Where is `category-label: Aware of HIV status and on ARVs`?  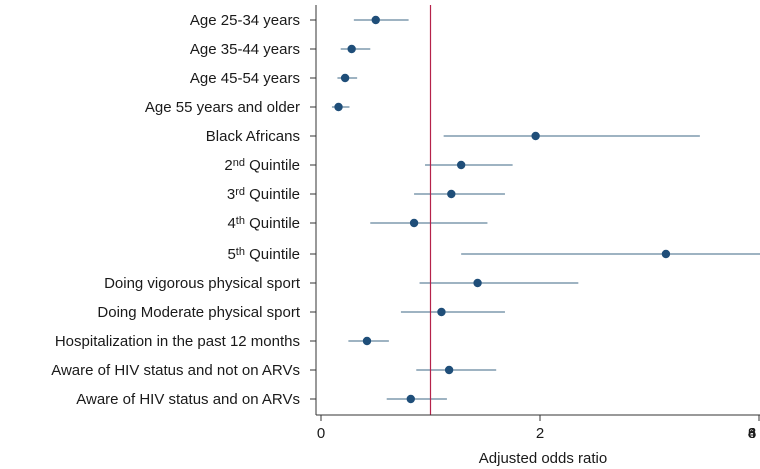 category-label: Aware of HIV status and on ARVs is located at coordinates (188, 399).